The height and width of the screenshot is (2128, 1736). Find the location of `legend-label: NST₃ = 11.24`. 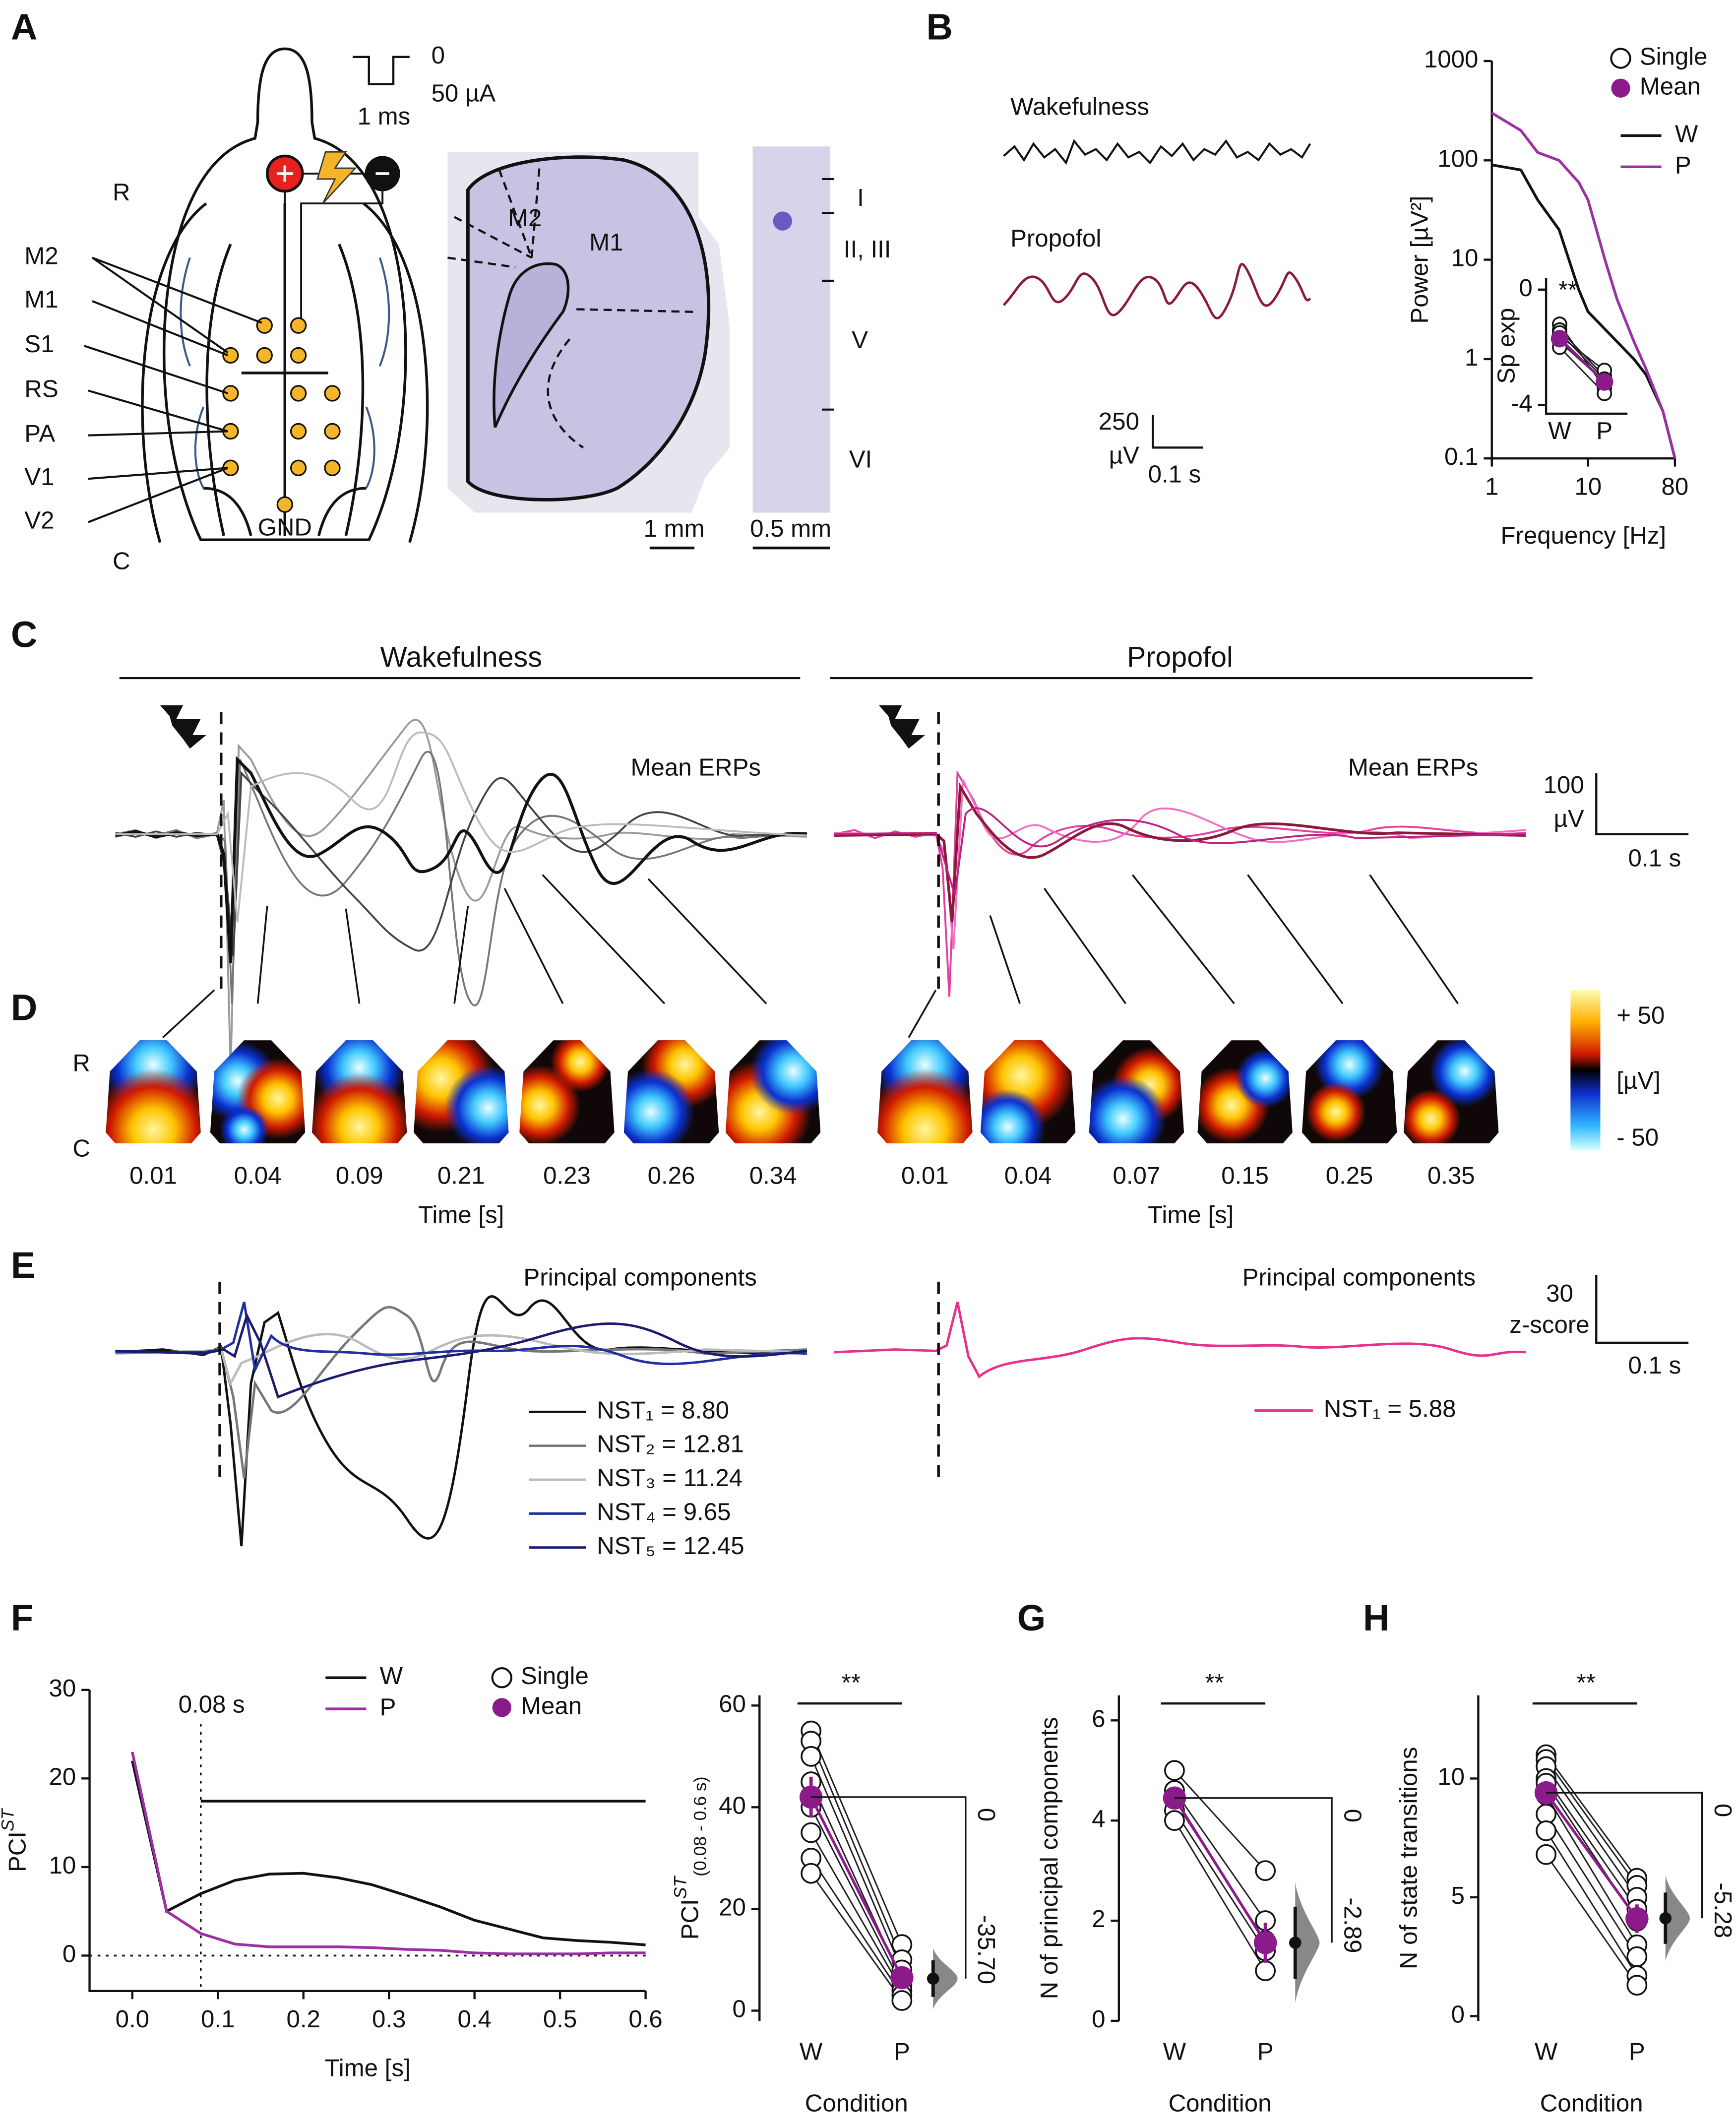

legend-label: NST₃ = 11.24 is located at coordinates (670, 1478).